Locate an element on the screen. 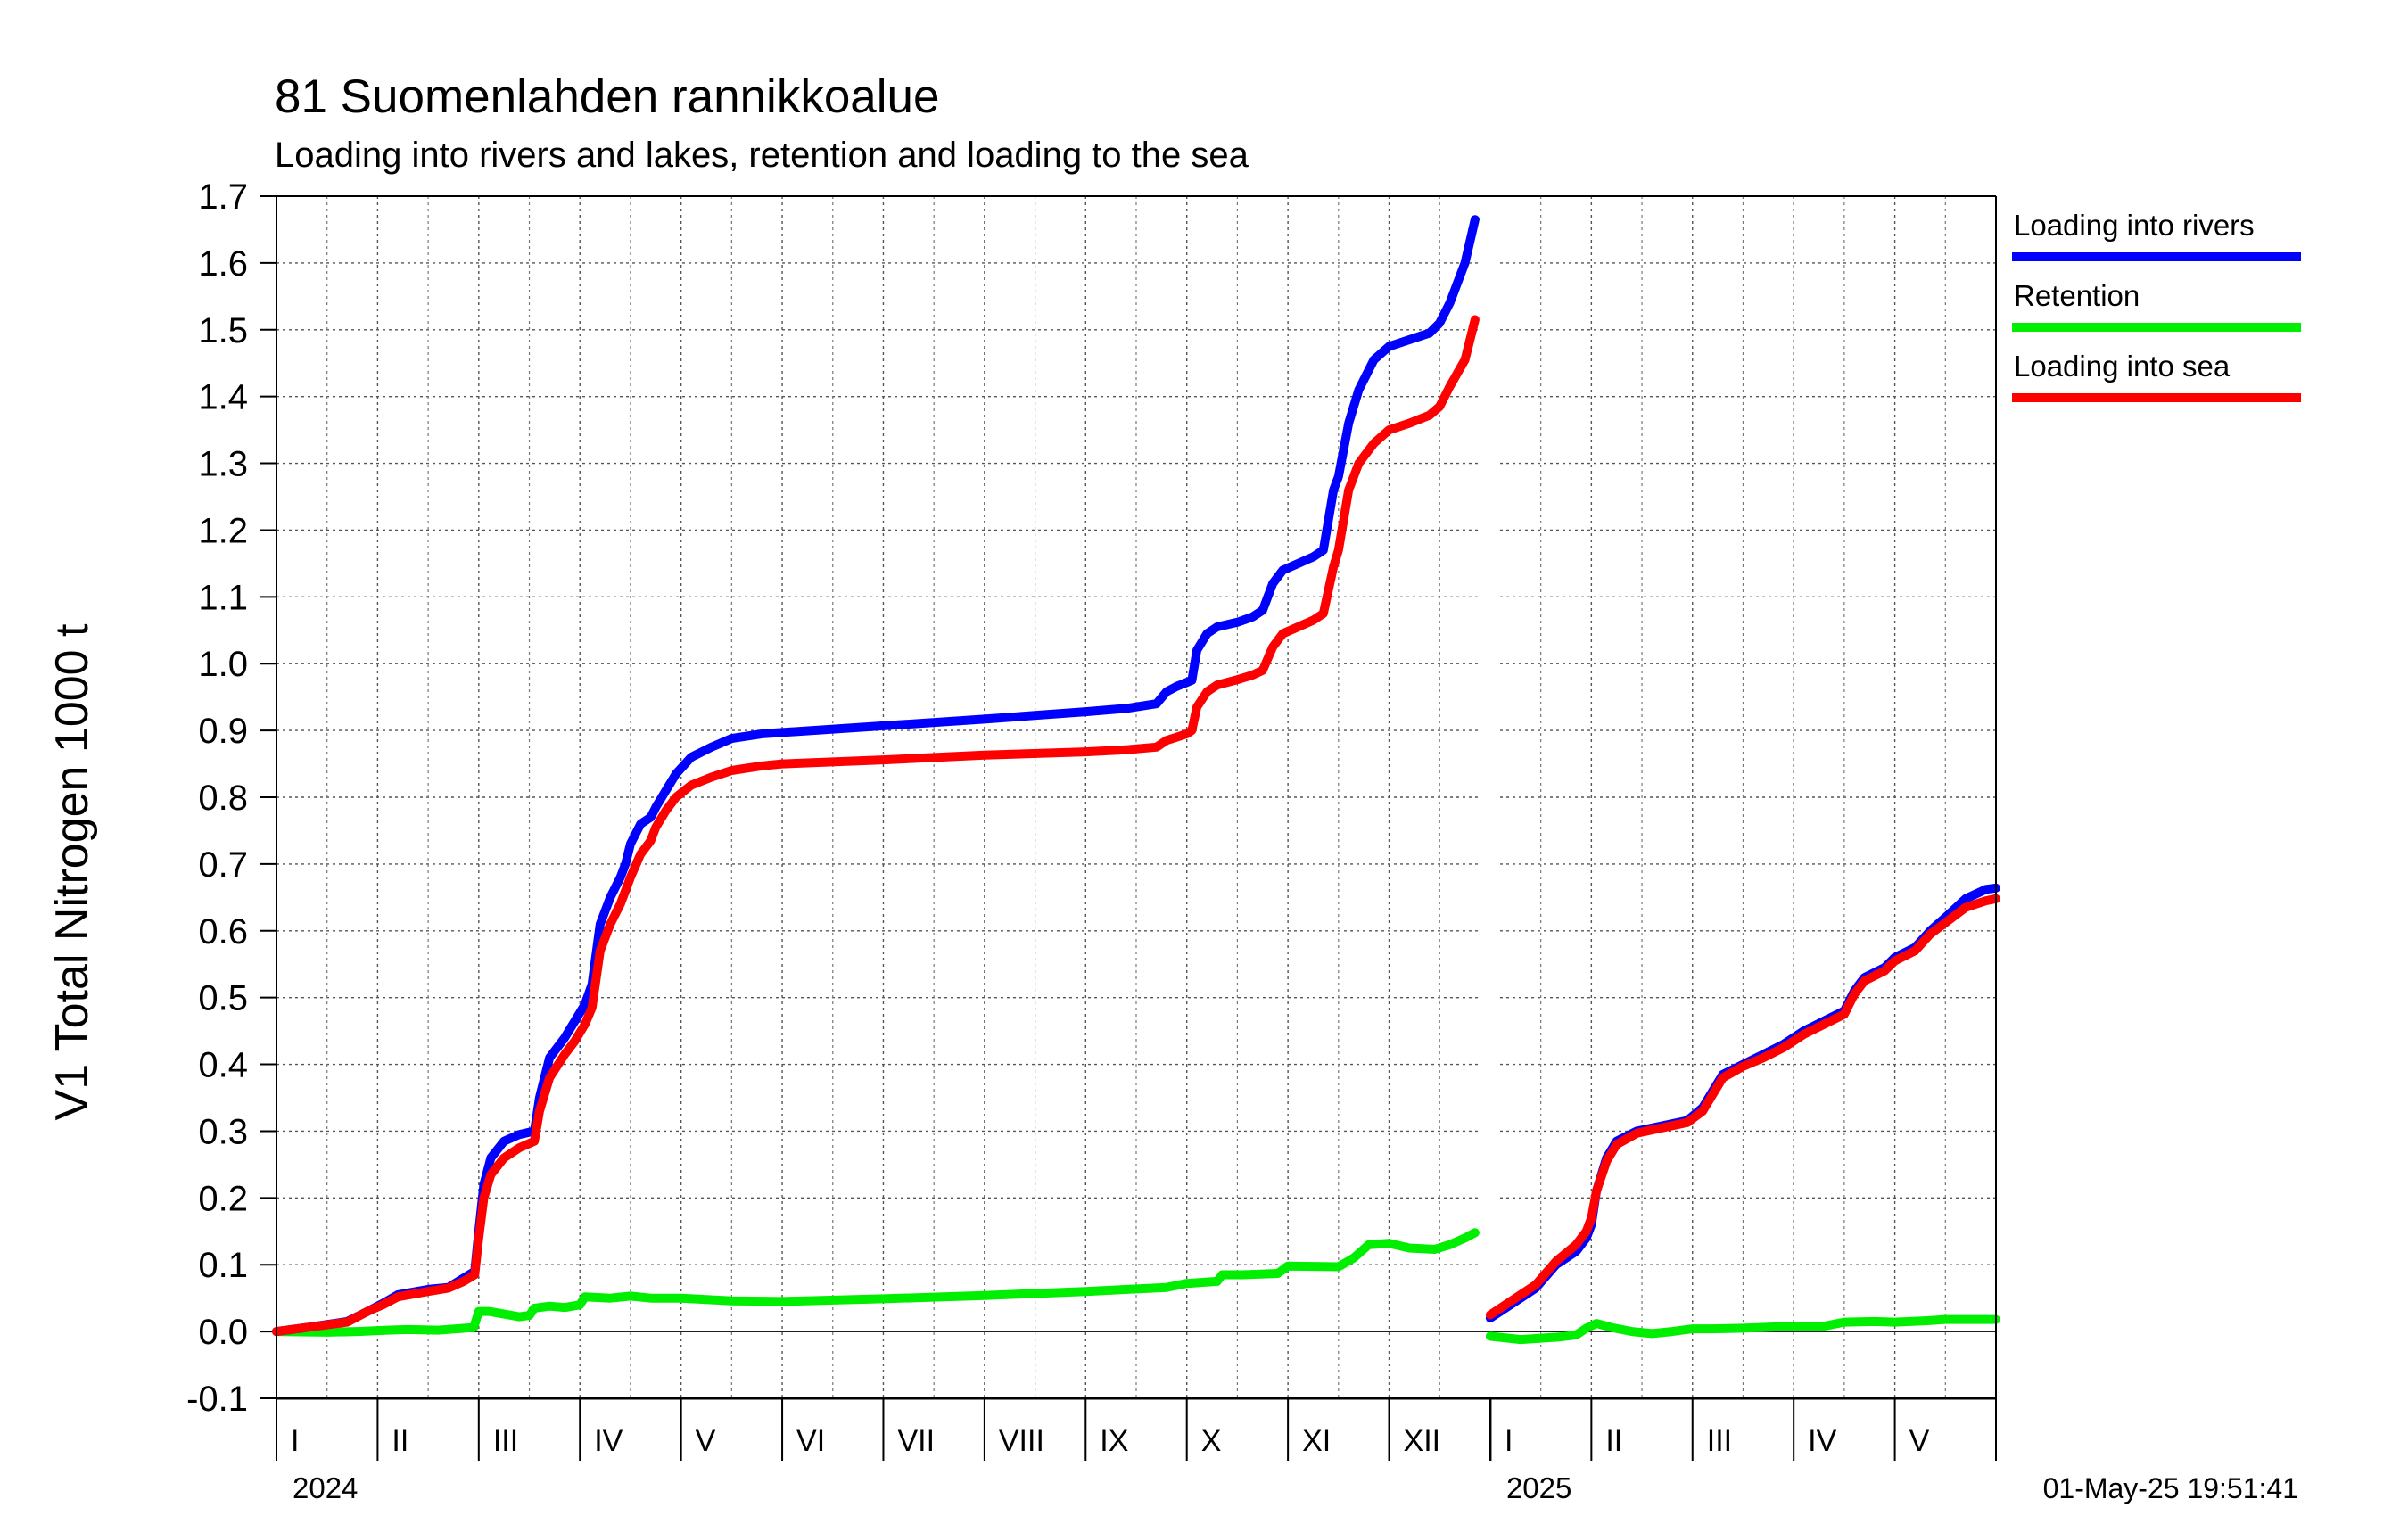  year-label: 2025 is located at coordinates (1538, 1487).